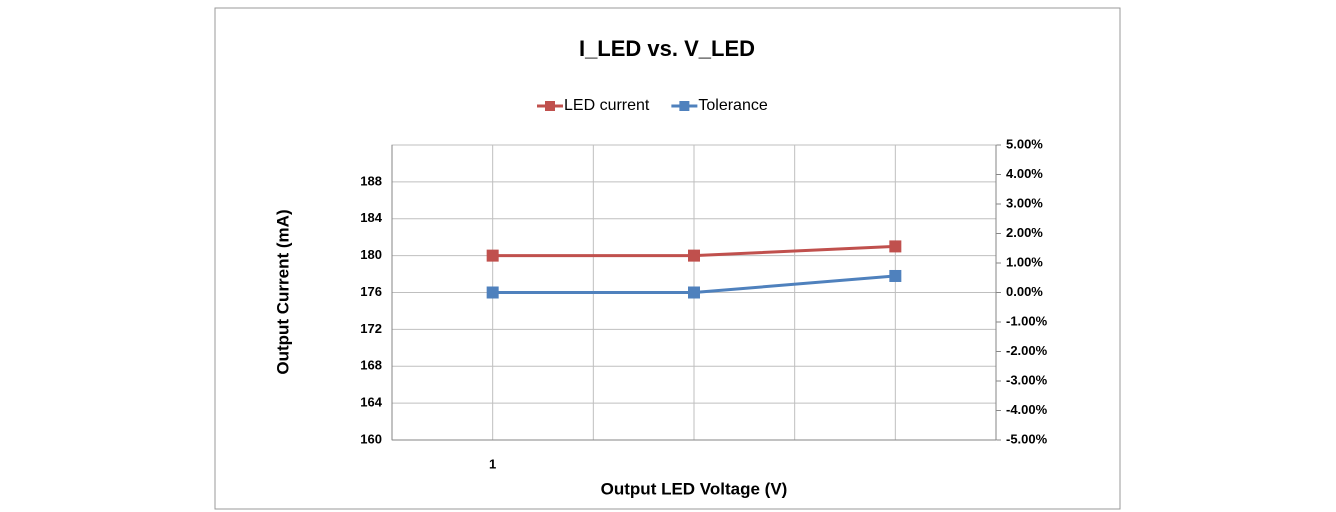 This screenshot has height=512, width=1336. I want to click on y-tick-label: 164, so click(371, 402).